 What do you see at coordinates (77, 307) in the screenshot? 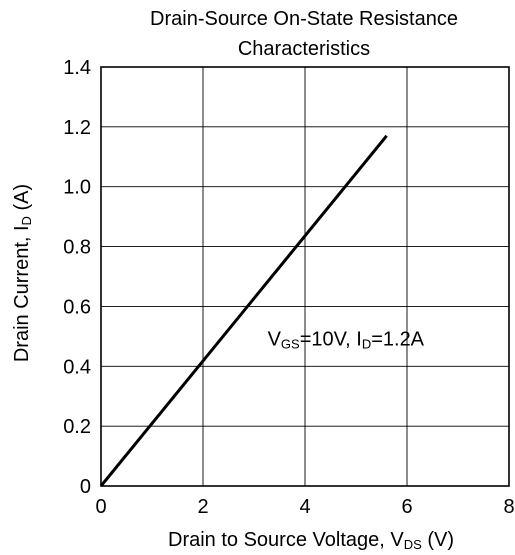
I see `y-tick-label: 0.6` at bounding box center [77, 307].